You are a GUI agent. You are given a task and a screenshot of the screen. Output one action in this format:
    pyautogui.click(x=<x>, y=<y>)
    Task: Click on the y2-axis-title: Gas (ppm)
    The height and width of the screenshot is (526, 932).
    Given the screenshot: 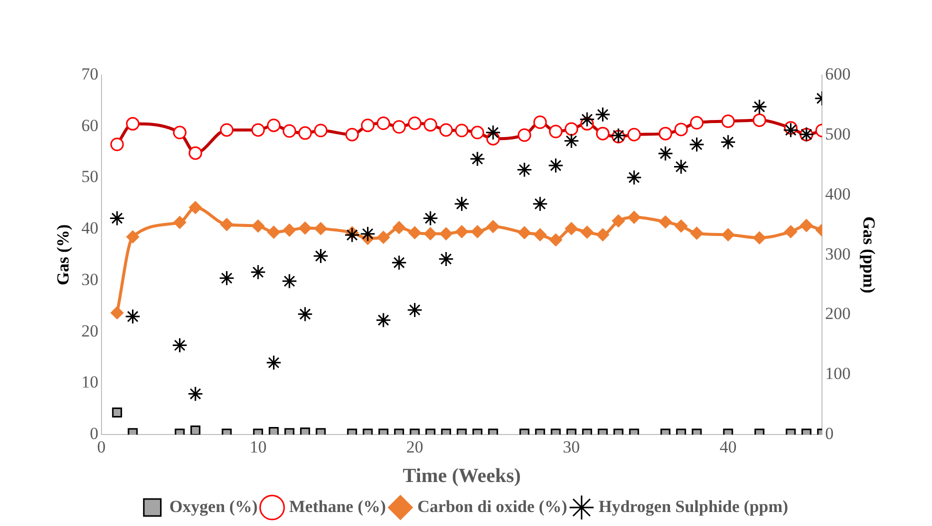 What is the action you would take?
    pyautogui.click(x=868, y=255)
    